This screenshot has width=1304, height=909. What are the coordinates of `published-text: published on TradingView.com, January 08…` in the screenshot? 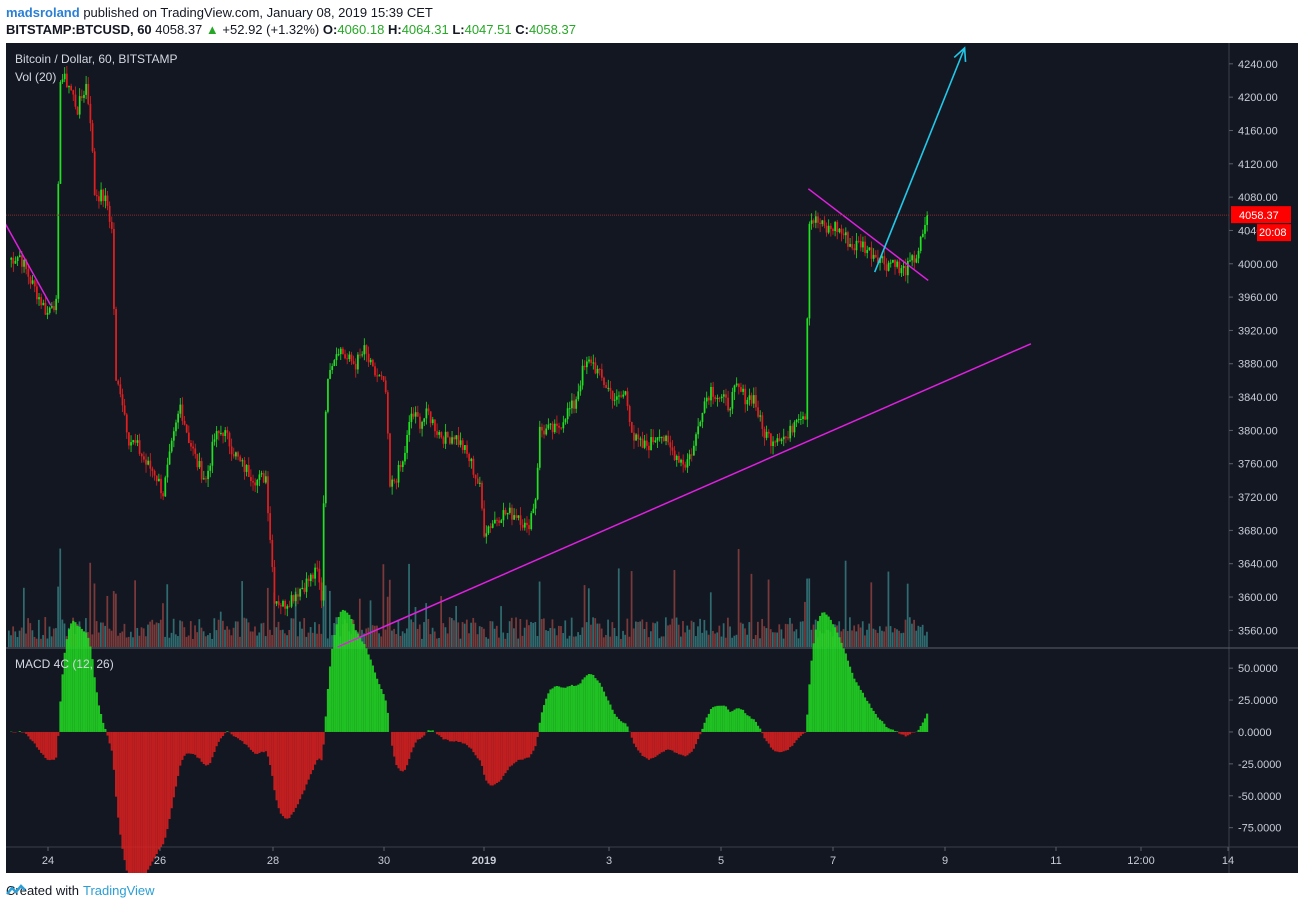 It's located at (258, 12).